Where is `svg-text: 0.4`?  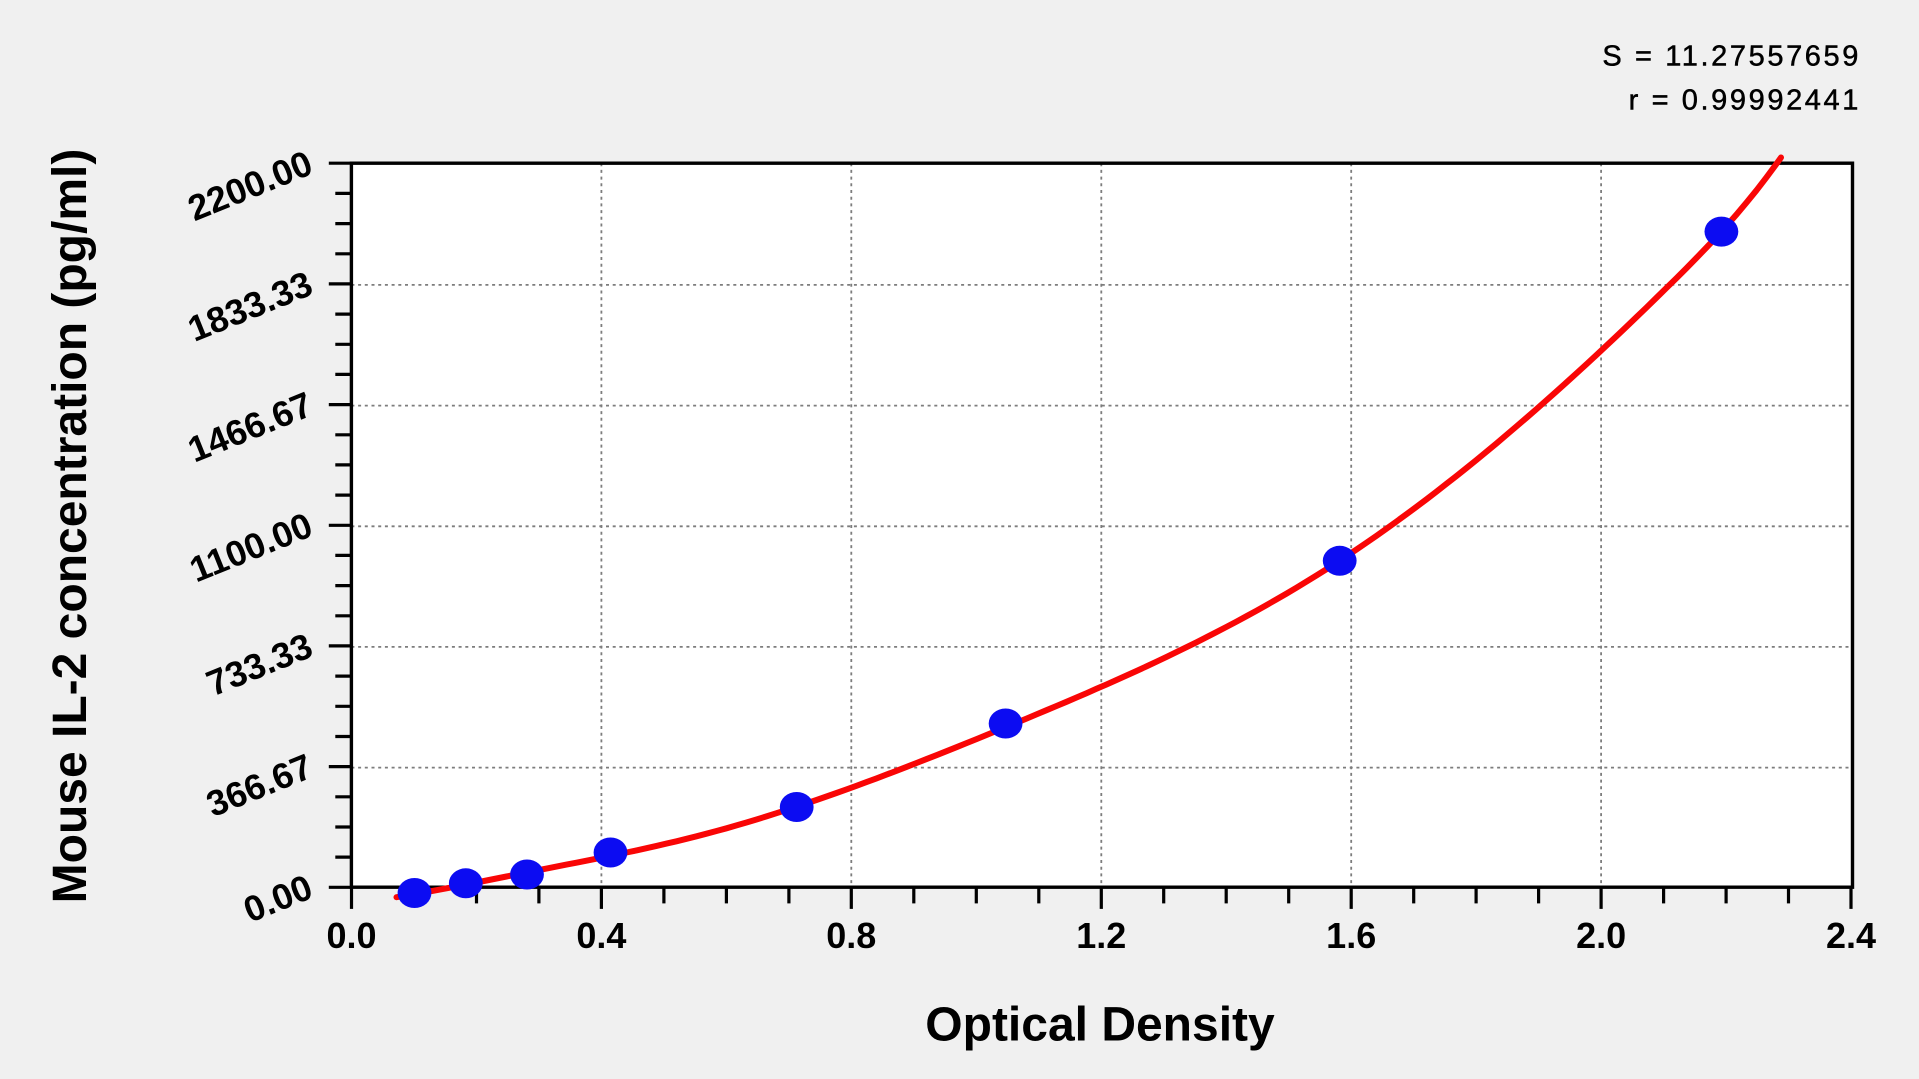 svg-text: 0.4 is located at coordinates (601, 935).